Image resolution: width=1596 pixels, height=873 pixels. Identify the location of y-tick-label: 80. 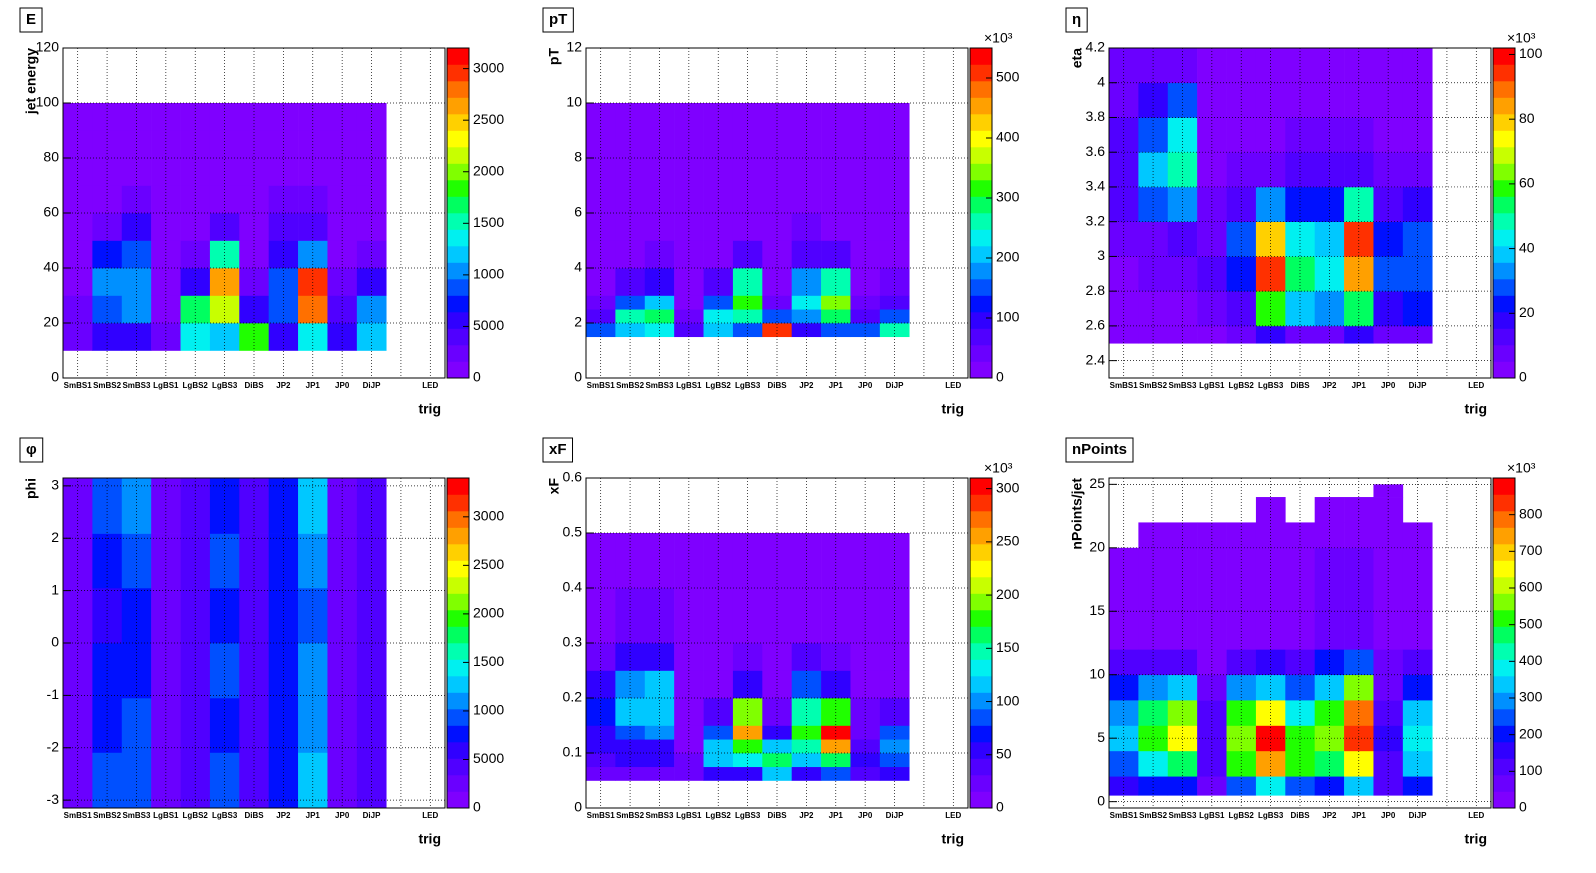
(51, 157).